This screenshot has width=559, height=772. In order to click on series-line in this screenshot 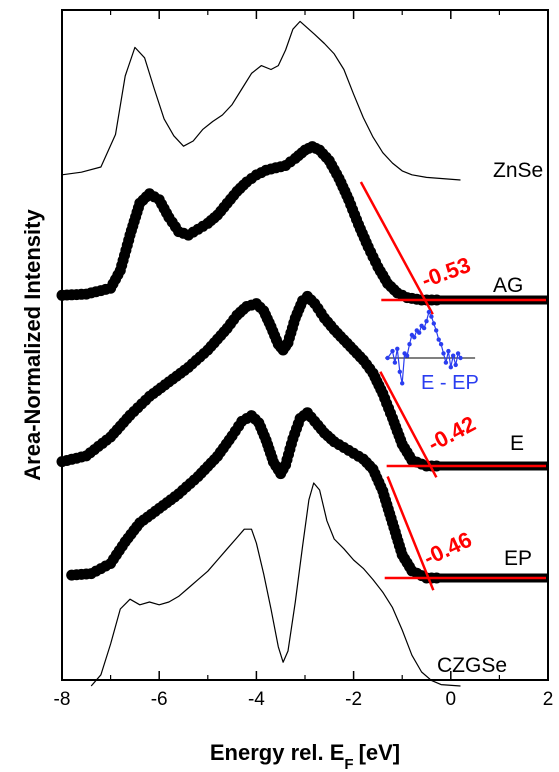, I will do `click(261, 100)`.